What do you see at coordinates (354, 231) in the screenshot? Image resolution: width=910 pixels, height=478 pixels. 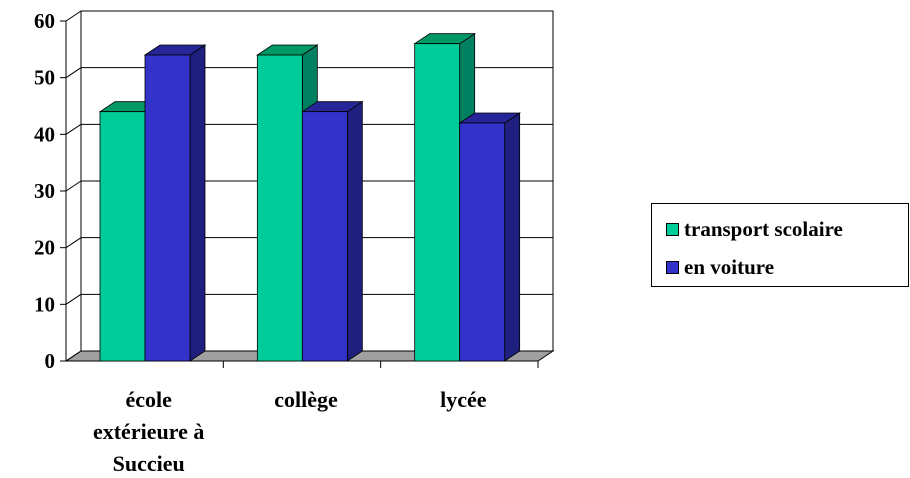 I see `bar-side-en-voiture-college` at bounding box center [354, 231].